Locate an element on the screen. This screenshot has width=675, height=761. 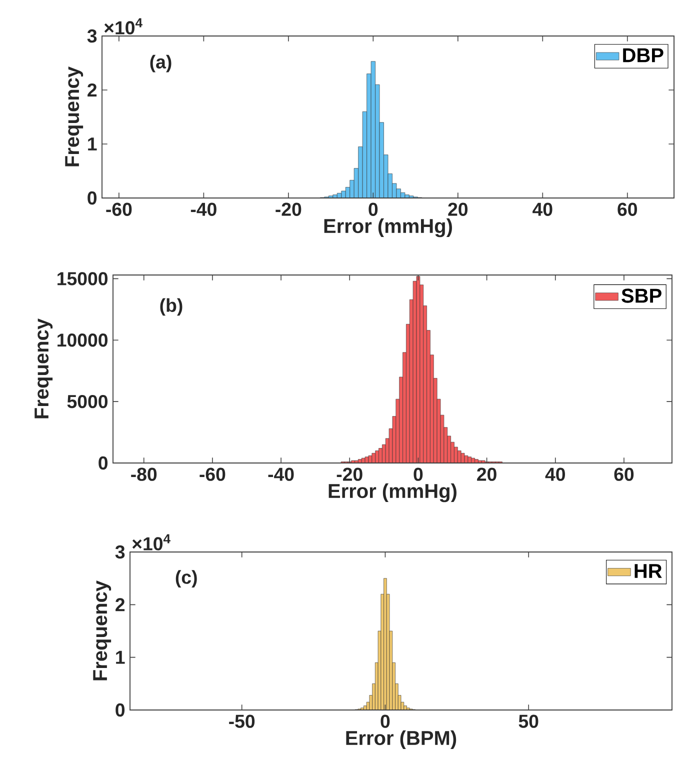
y-tick-label: 5000 is located at coordinates (87, 401).